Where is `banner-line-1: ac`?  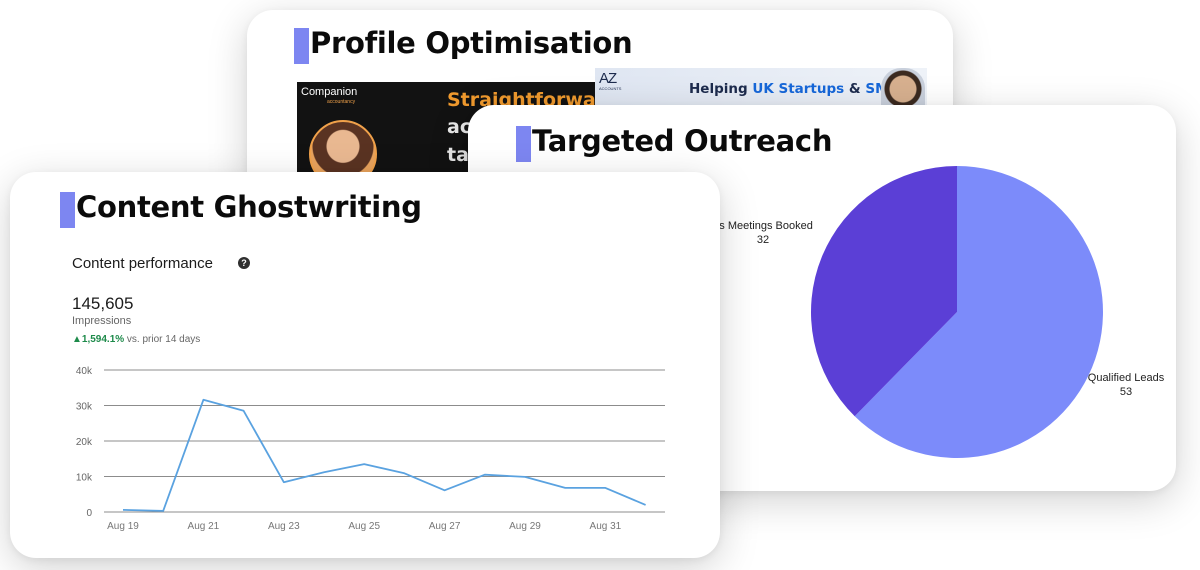
banner-line-1: ac is located at coordinates (459, 127).